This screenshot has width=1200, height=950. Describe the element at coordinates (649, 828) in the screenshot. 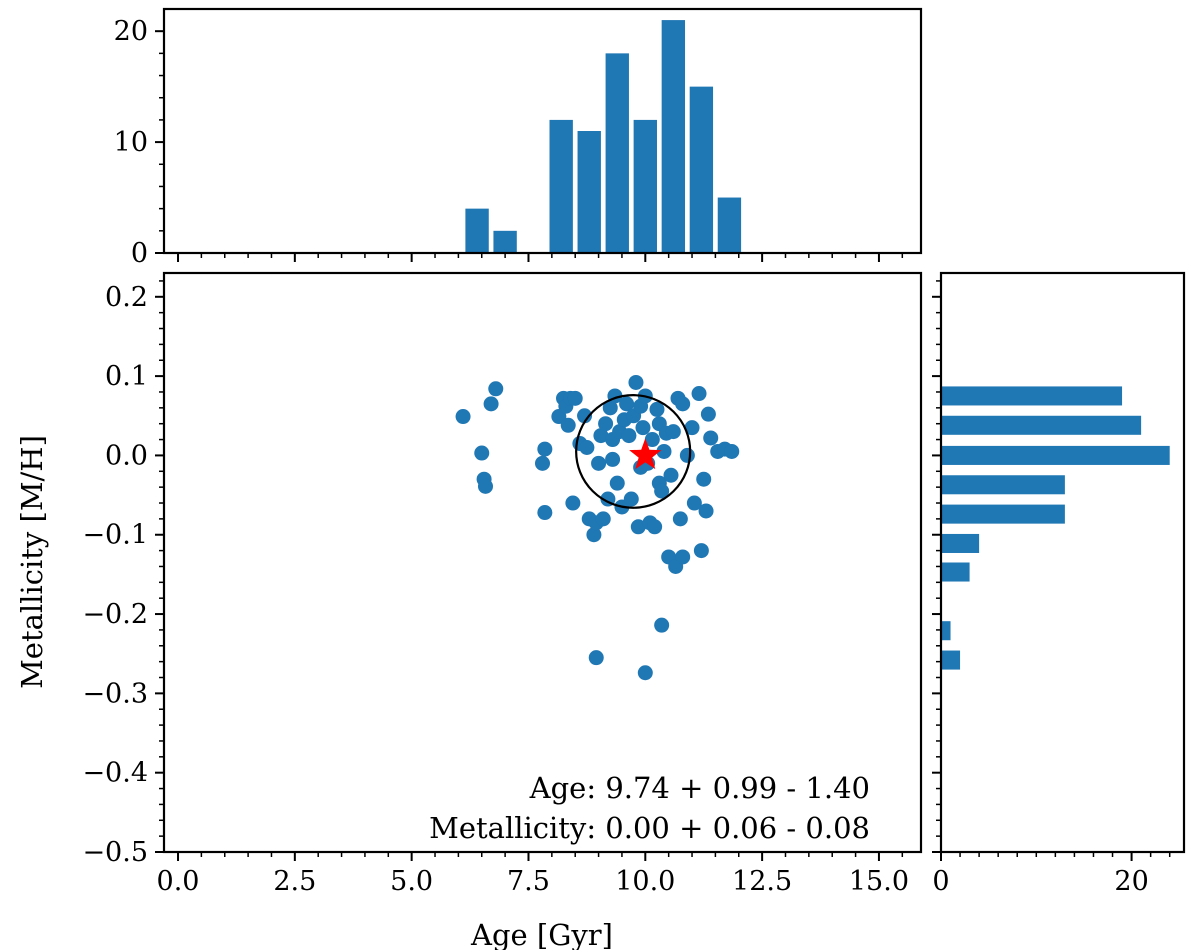

I see `annotation-metallicity: Metallicity: 0.00 + 0.06 - 0.08` at that location.